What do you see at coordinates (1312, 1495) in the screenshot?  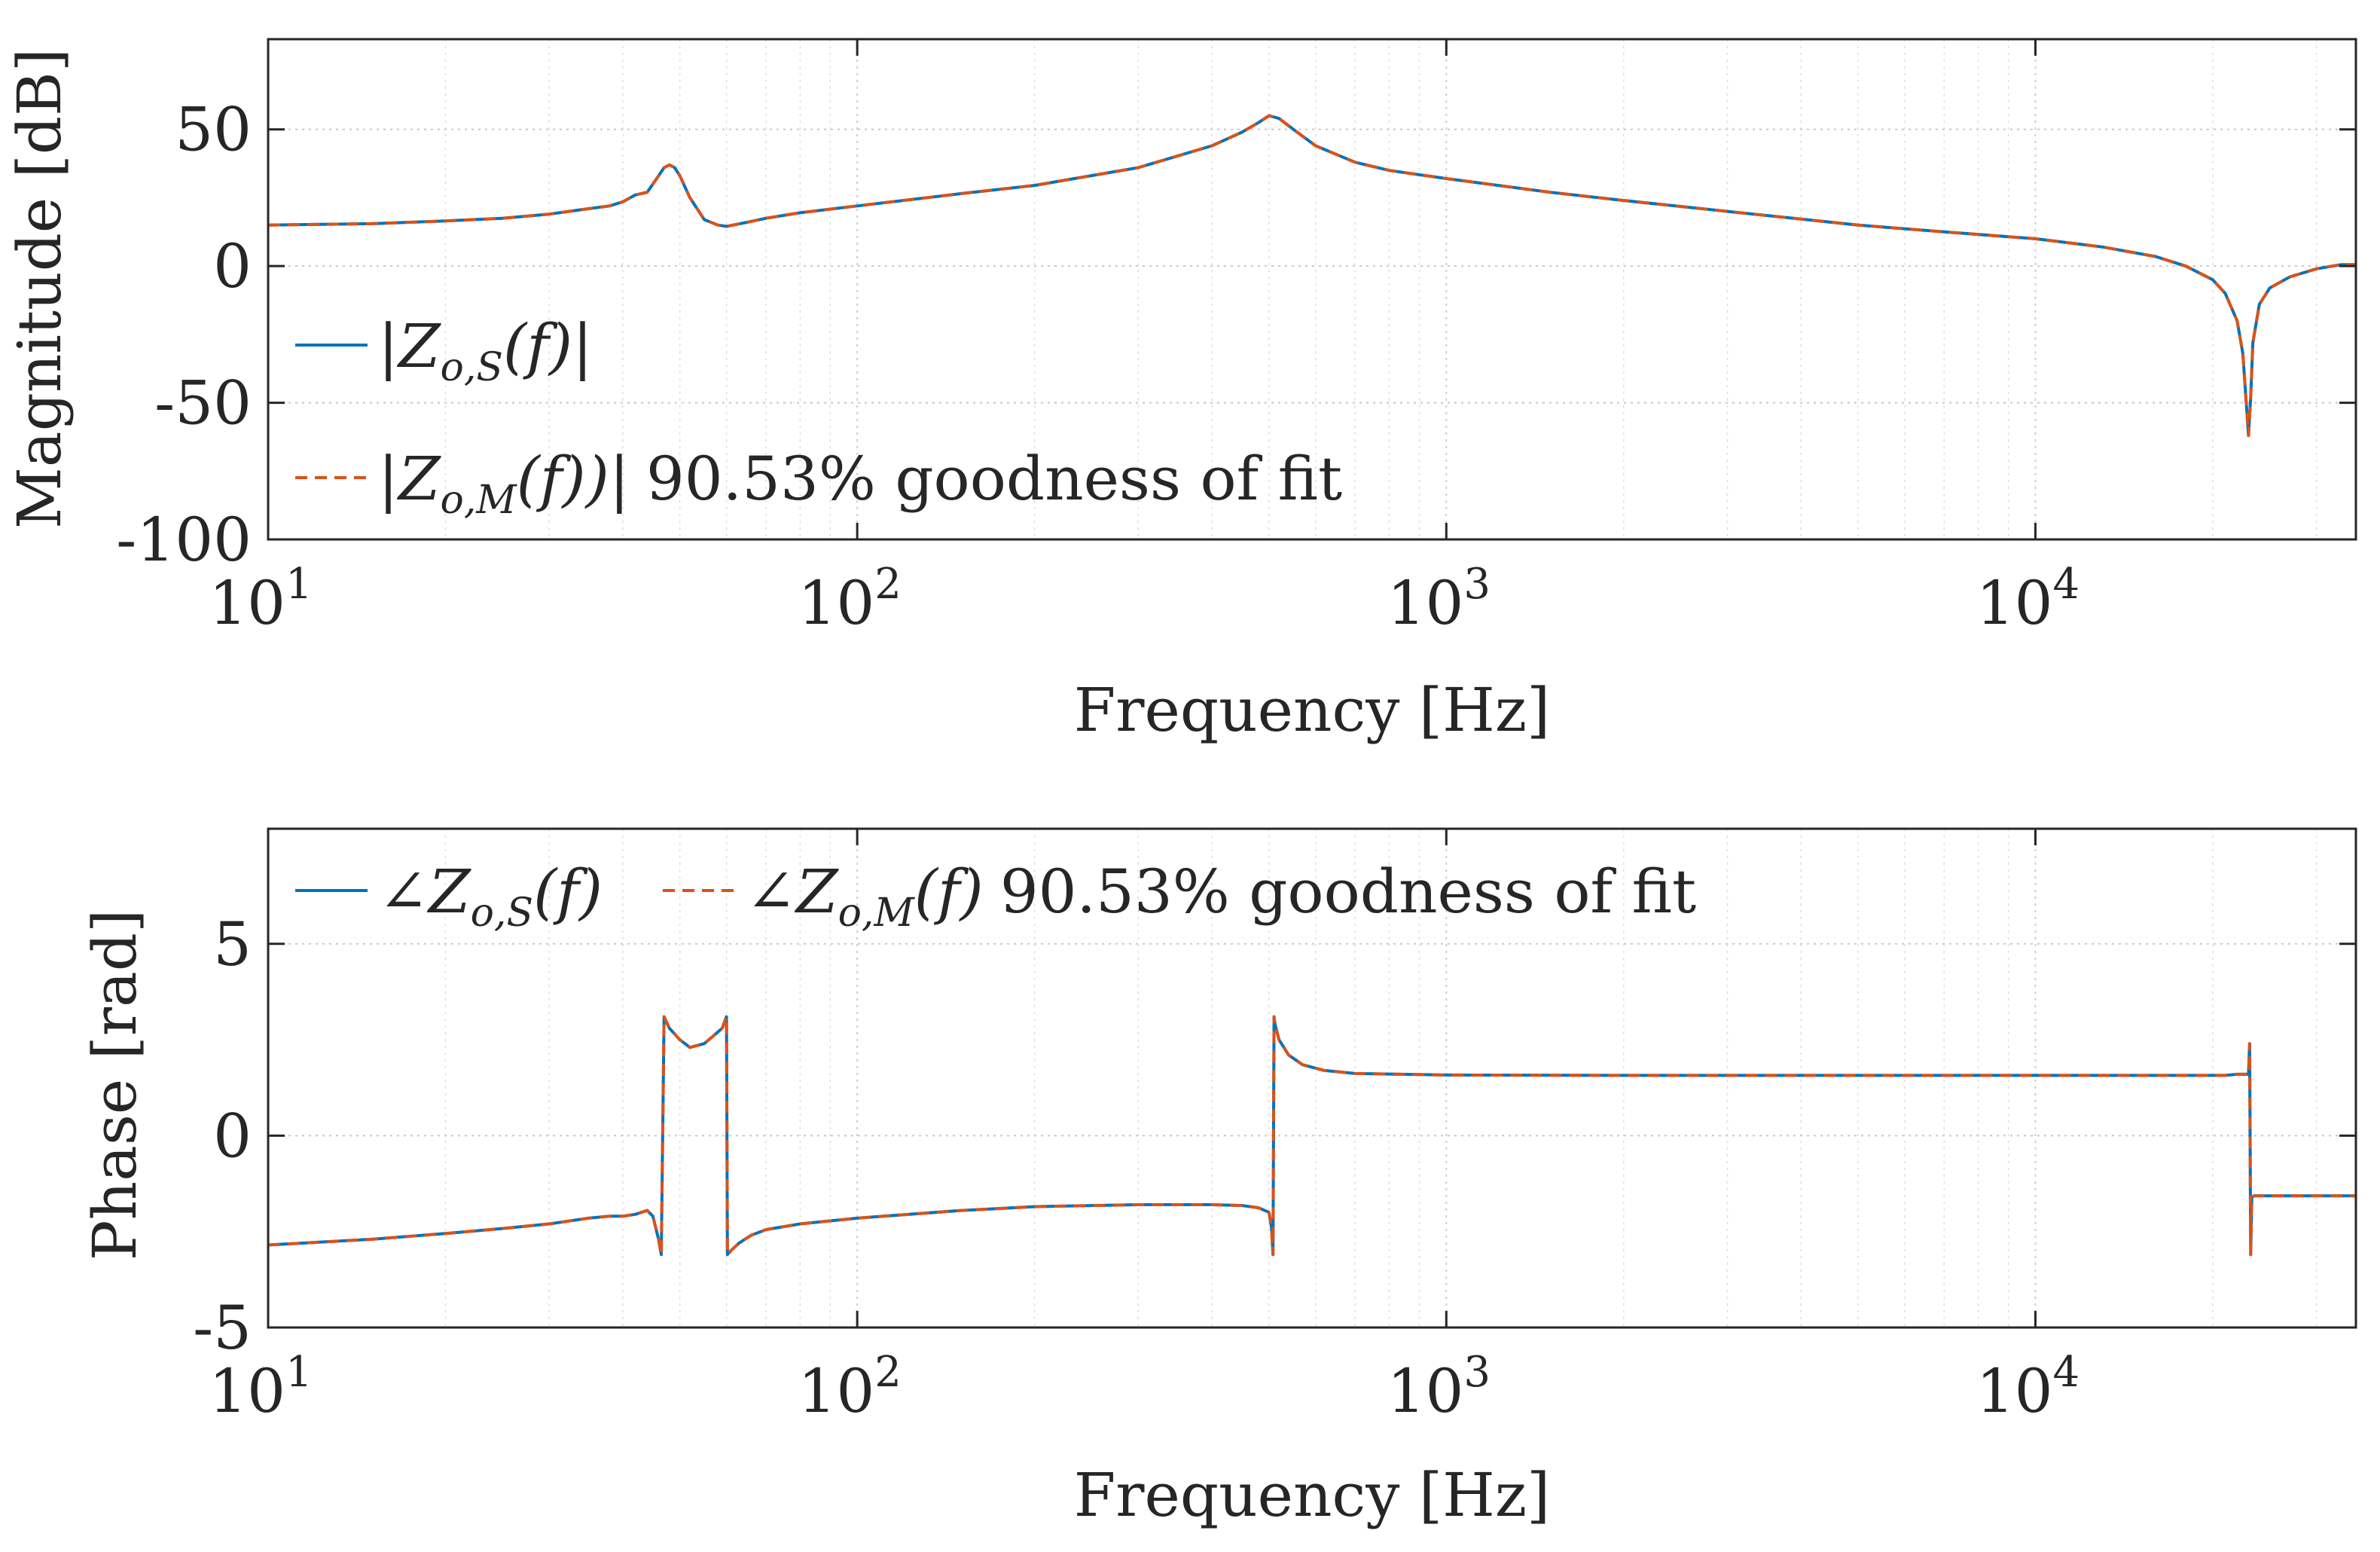 I see `phase-xlabel: Frequency [Hz]` at bounding box center [1312, 1495].